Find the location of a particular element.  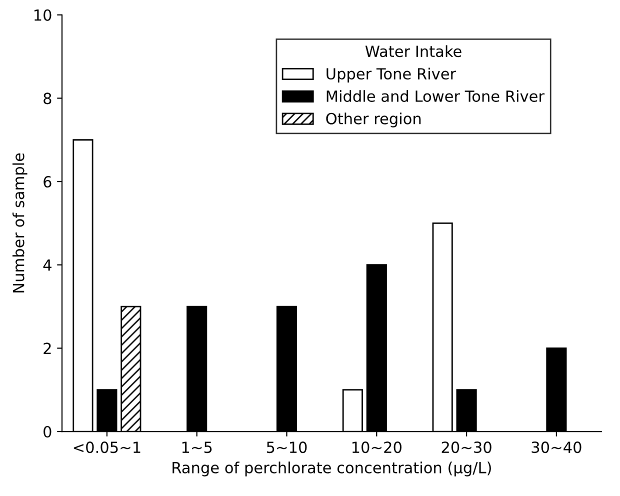

y-tick-label: 0 is located at coordinates (48, 432).